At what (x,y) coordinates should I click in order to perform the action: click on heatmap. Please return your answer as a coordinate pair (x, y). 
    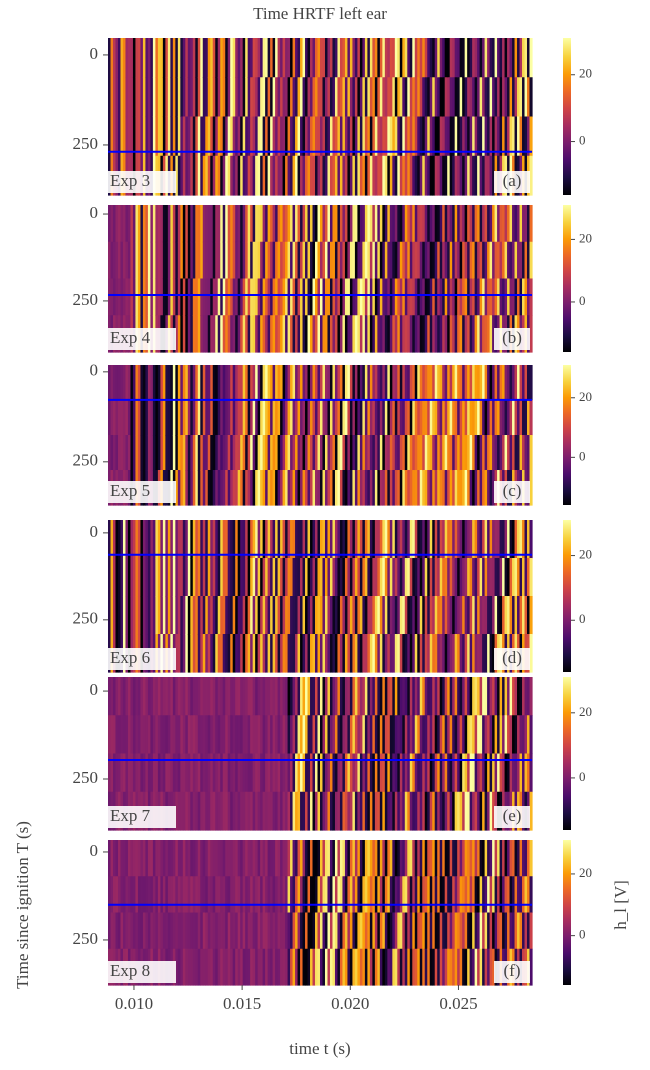
    Looking at the image, I should click on (320, 754).